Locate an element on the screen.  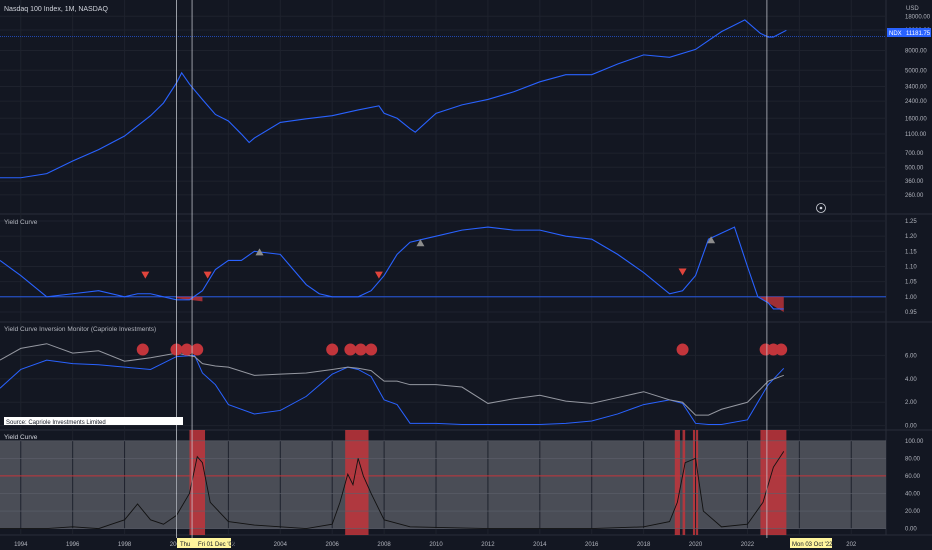
source-note: Source: Capriole Investments Limited is located at coordinates (93, 421).